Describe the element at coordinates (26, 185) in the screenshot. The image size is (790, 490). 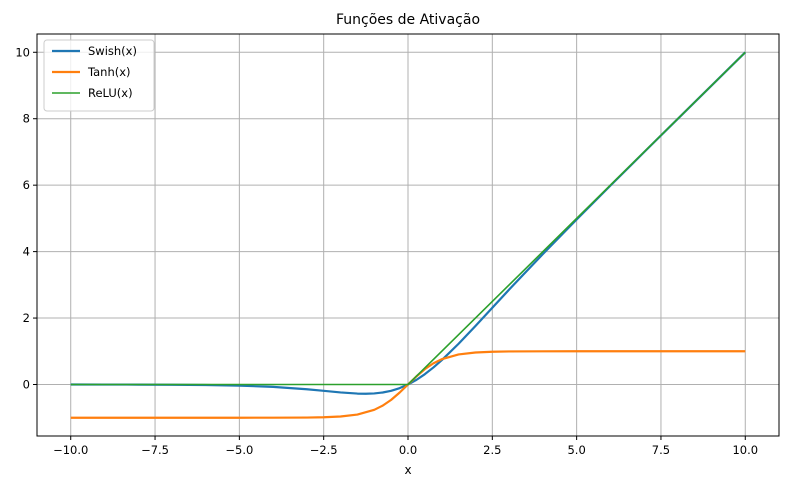
I see `y-tick-label: 6` at that location.